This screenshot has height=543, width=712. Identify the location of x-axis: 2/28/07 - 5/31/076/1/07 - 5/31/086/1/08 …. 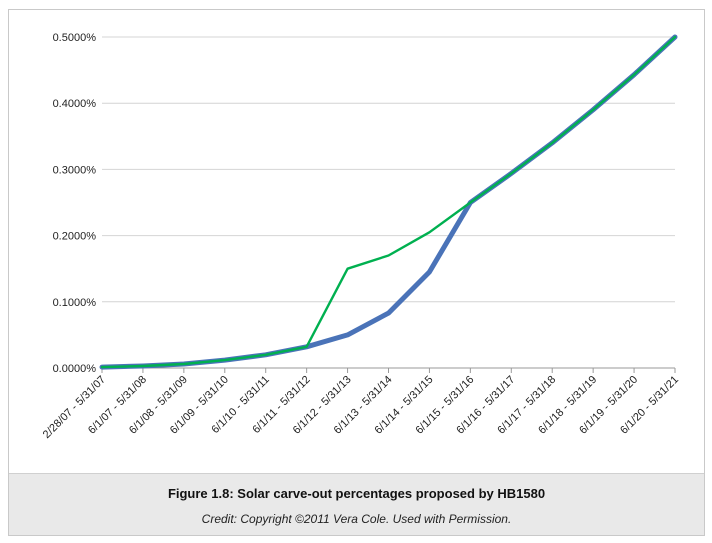
(361, 404).